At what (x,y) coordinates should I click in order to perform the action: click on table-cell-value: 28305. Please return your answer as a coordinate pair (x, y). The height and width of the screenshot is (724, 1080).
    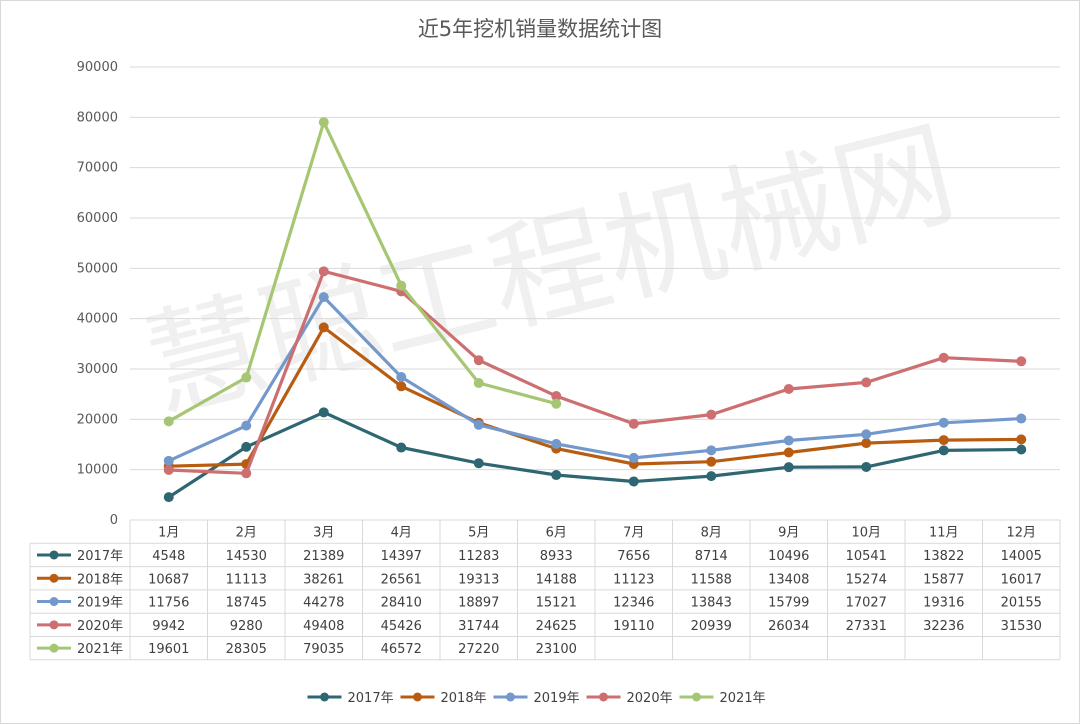
    Looking at the image, I should click on (246, 649).